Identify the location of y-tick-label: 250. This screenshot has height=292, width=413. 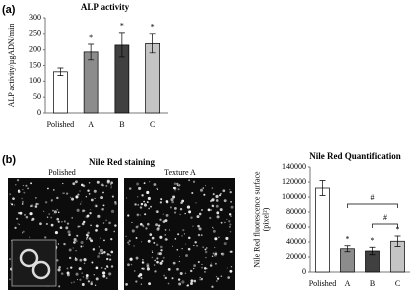
(35, 33).